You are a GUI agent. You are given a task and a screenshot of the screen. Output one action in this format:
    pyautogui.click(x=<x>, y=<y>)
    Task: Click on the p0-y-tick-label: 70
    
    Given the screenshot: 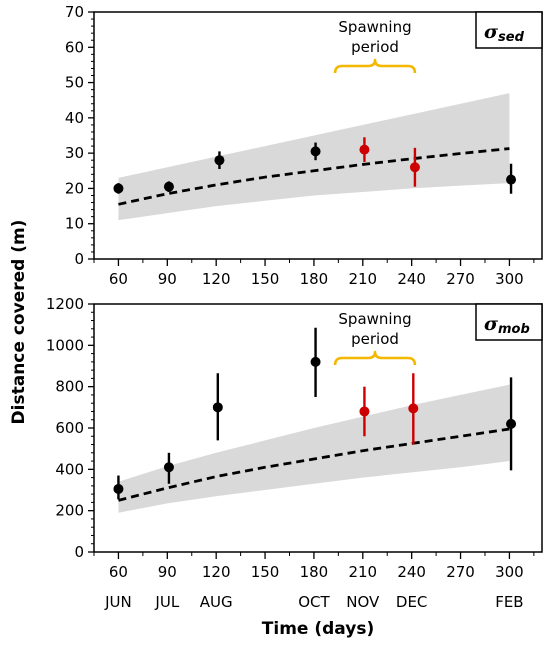 What is the action you would take?
    pyautogui.click(x=74, y=12)
    